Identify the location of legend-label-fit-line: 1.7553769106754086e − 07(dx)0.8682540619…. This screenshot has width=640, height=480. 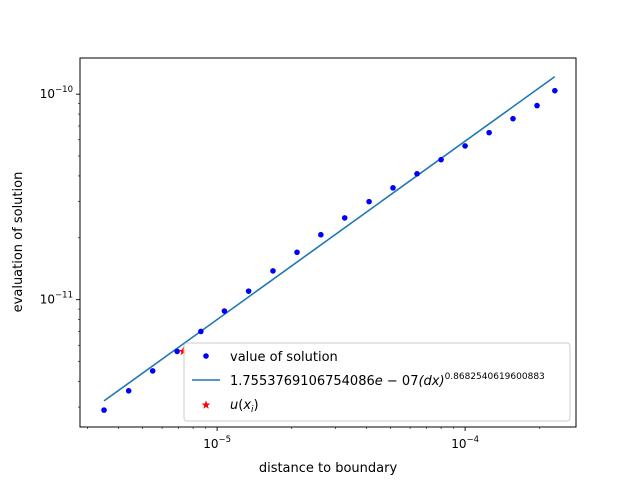
(387, 380).